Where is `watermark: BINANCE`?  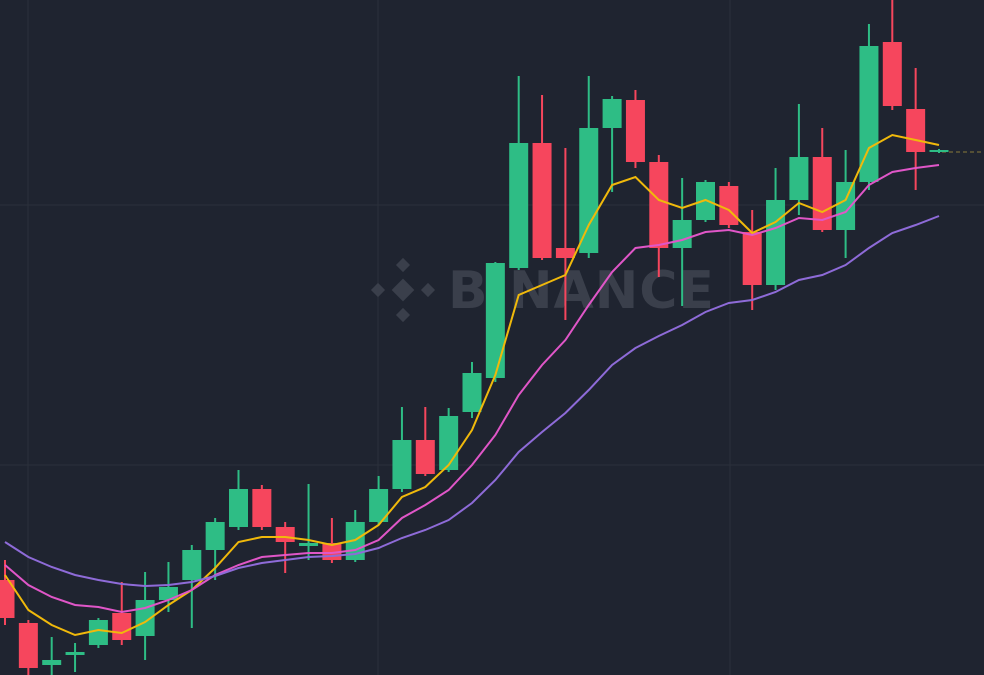
watermark: BINANCE is located at coordinates (542, 290).